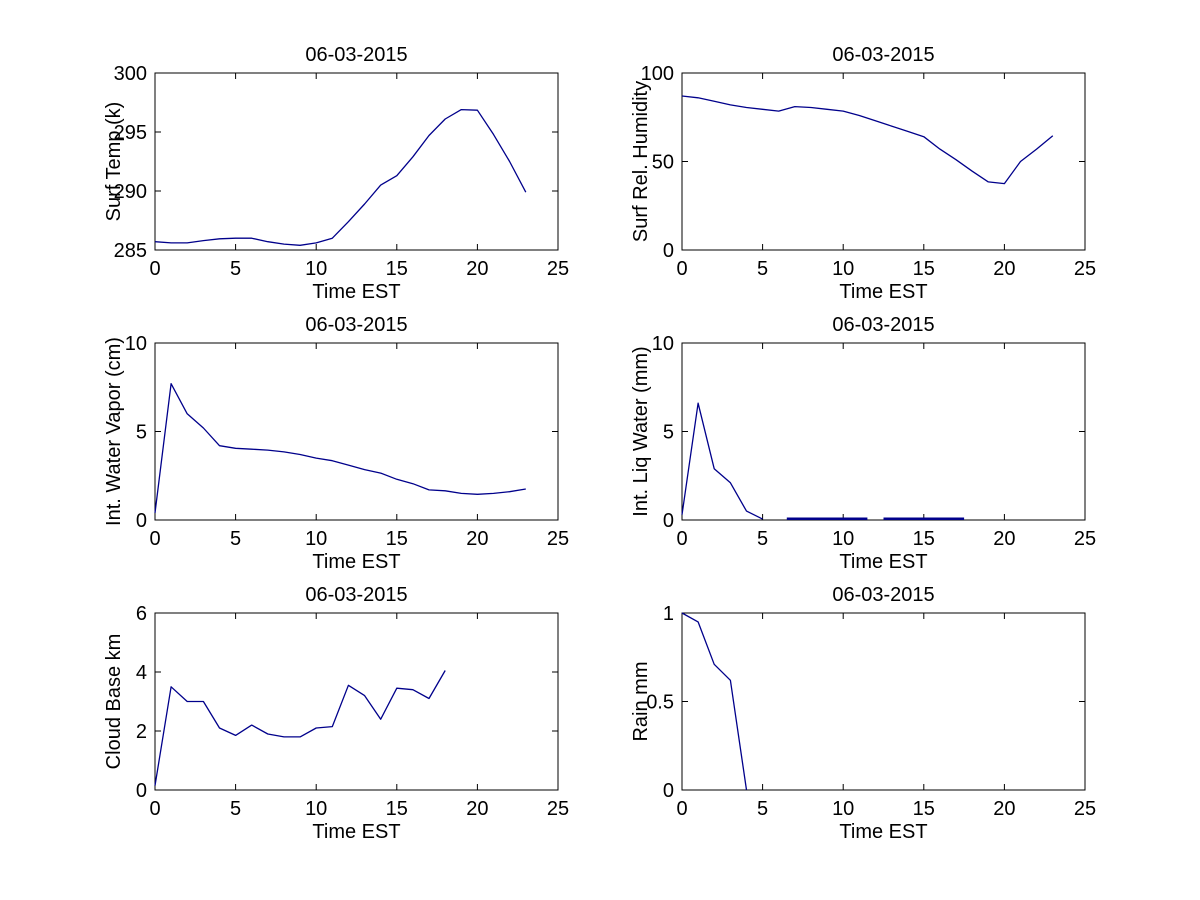 The height and width of the screenshot is (900, 1200). What do you see at coordinates (114, 162) in the screenshot?
I see `y-axis-label: Surf Temp (k)` at bounding box center [114, 162].